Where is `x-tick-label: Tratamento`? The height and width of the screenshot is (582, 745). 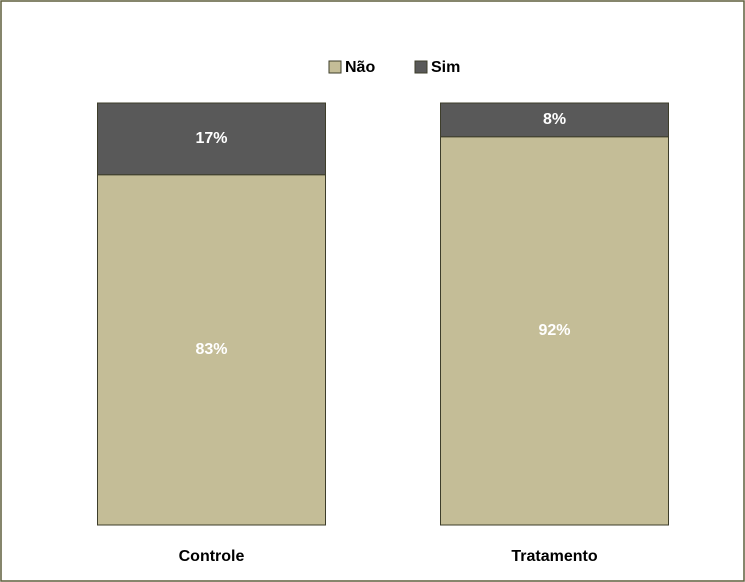
x-tick-label: Tratamento is located at coordinates (554, 556).